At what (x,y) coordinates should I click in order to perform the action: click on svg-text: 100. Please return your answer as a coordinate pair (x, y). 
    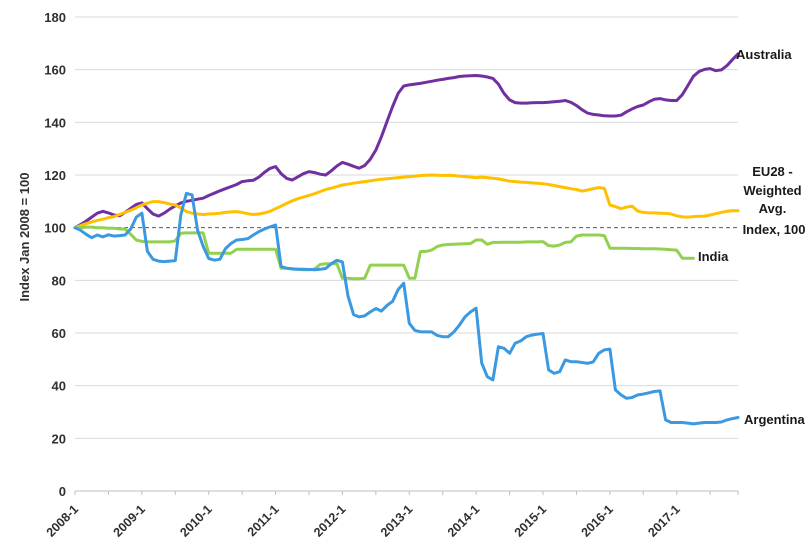
    Looking at the image, I should click on (55, 228).